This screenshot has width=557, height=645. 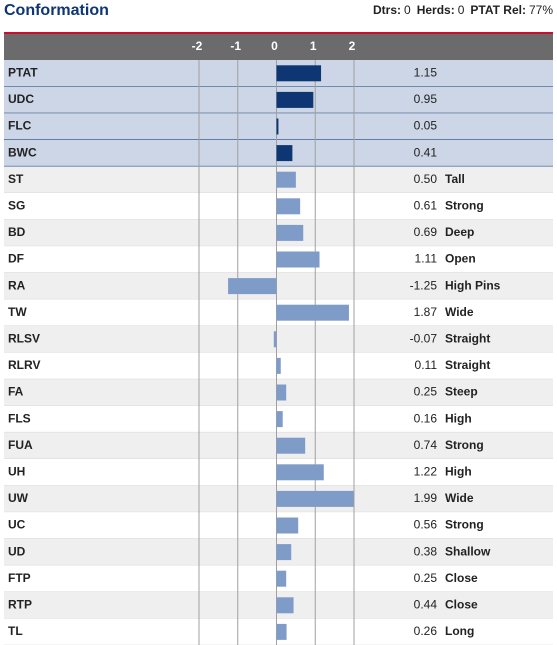 What do you see at coordinates (426, 99) in the screenshot?
I see `value-label: 0.95` at bounding box center [426, 99].